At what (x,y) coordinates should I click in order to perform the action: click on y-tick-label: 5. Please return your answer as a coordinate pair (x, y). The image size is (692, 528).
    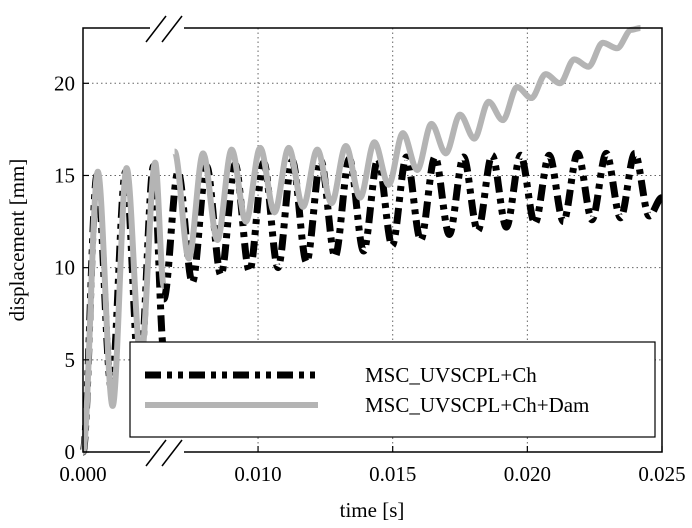
    Looking at the image, I should click on (70, 360).